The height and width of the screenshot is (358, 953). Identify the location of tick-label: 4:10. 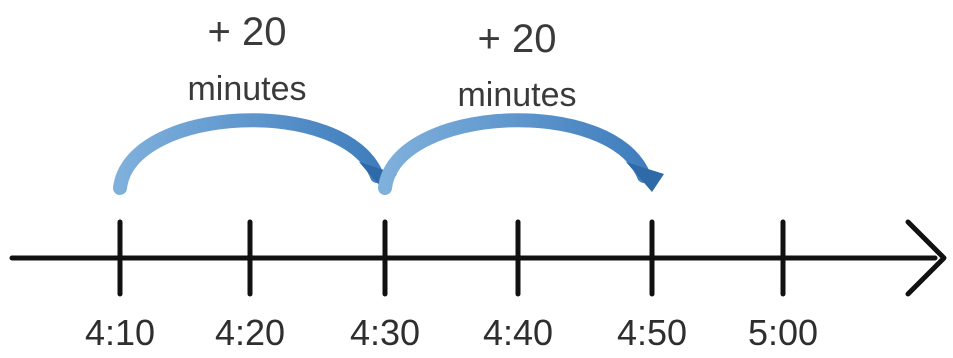
(120, 332).